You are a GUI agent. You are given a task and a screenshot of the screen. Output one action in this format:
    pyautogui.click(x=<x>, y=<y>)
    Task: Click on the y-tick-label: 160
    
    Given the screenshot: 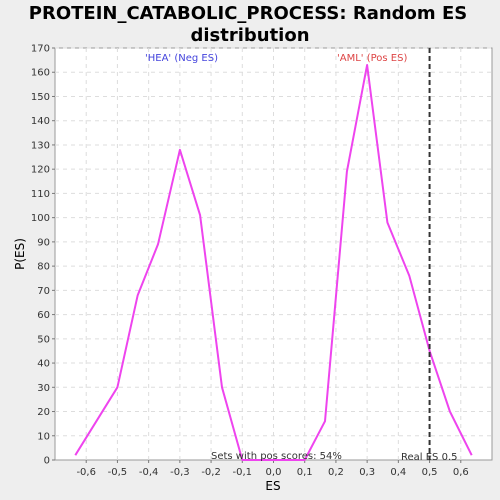 What is the action you would take?
    pyautogui.click(x=40, y=73)
    